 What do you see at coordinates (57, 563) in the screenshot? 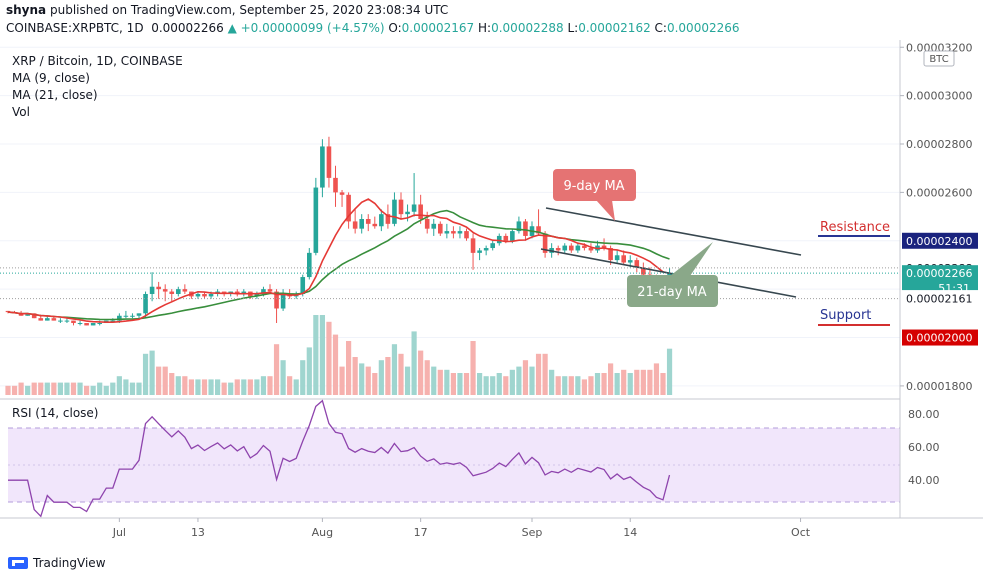
I see `footer: TradingView` at bounding box center [57, 563].